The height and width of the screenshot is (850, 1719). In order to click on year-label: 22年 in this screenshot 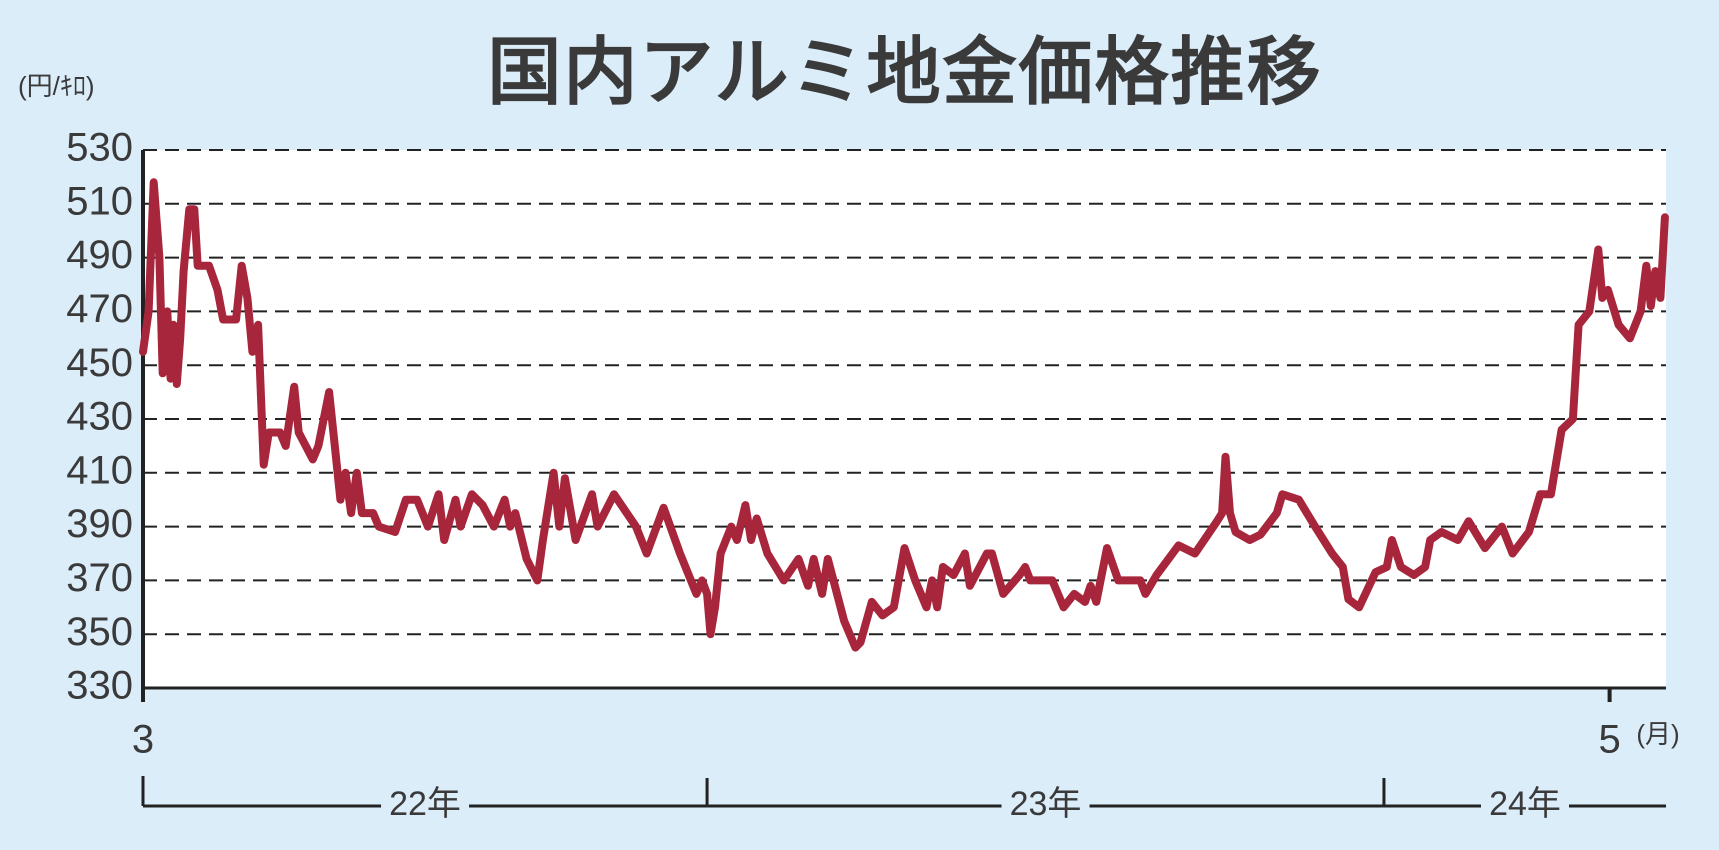, I will do `click(425, 804)`.